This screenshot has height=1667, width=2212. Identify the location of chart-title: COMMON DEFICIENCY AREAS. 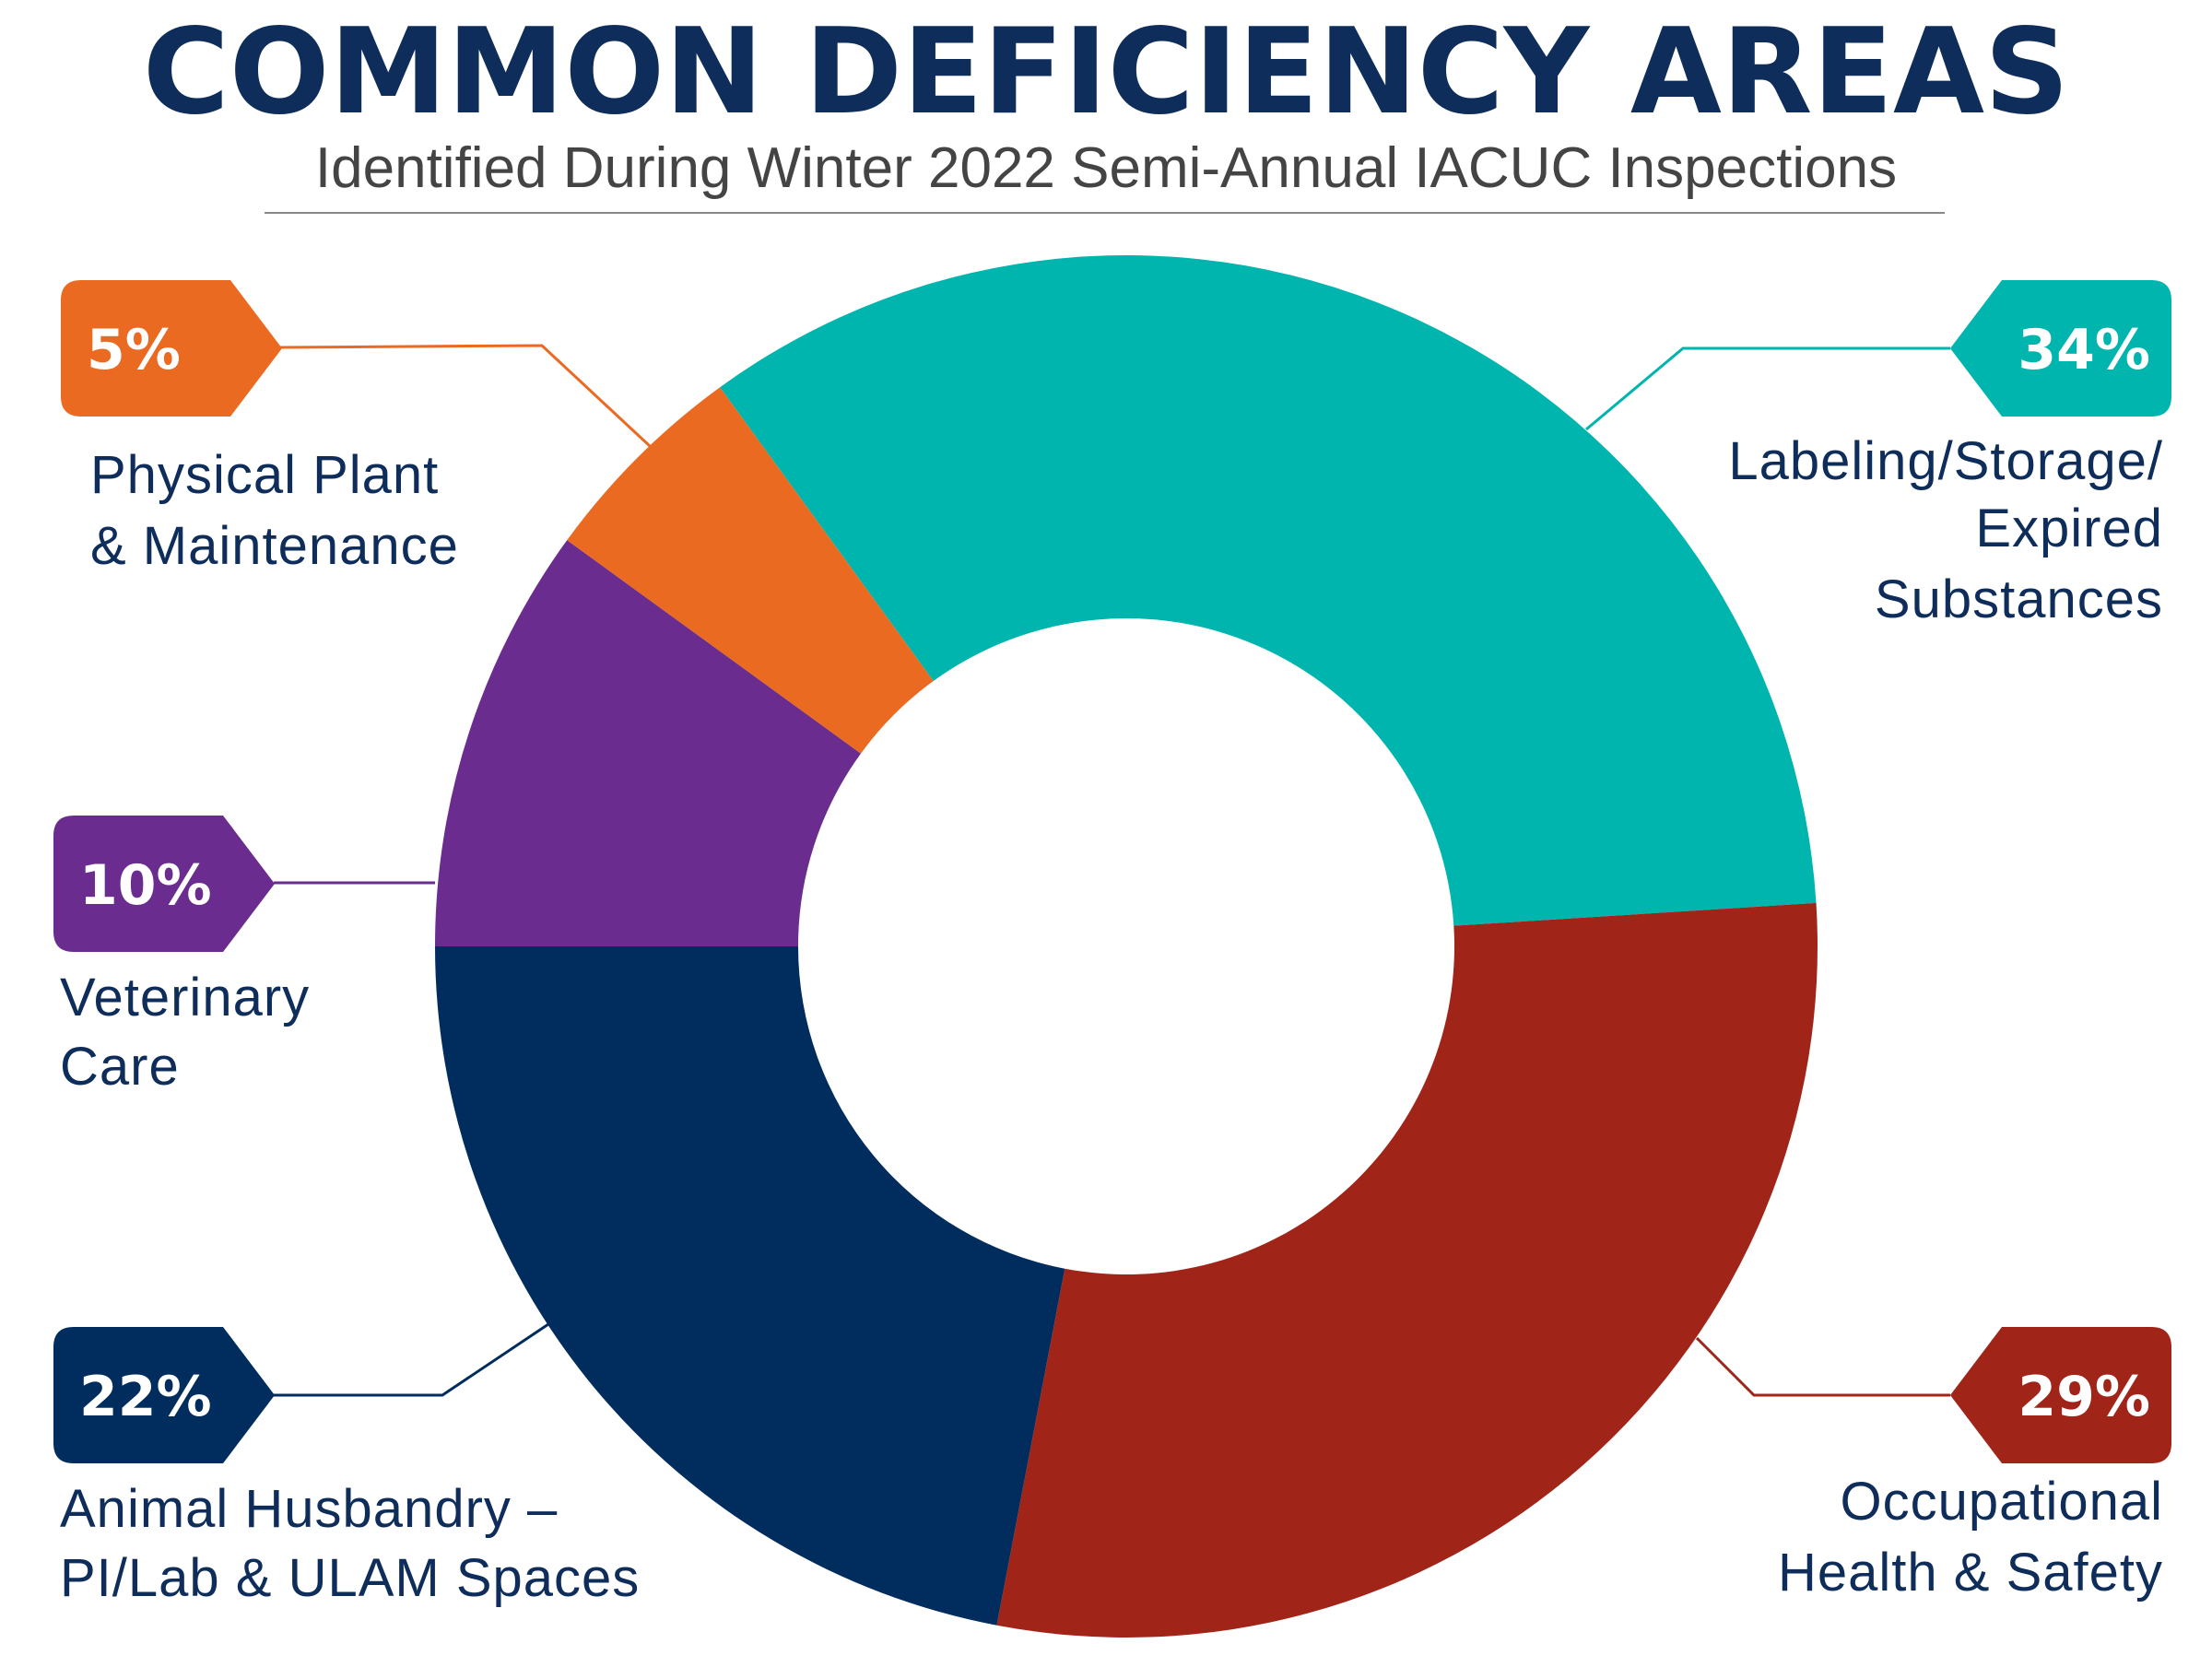
(1106, 72).